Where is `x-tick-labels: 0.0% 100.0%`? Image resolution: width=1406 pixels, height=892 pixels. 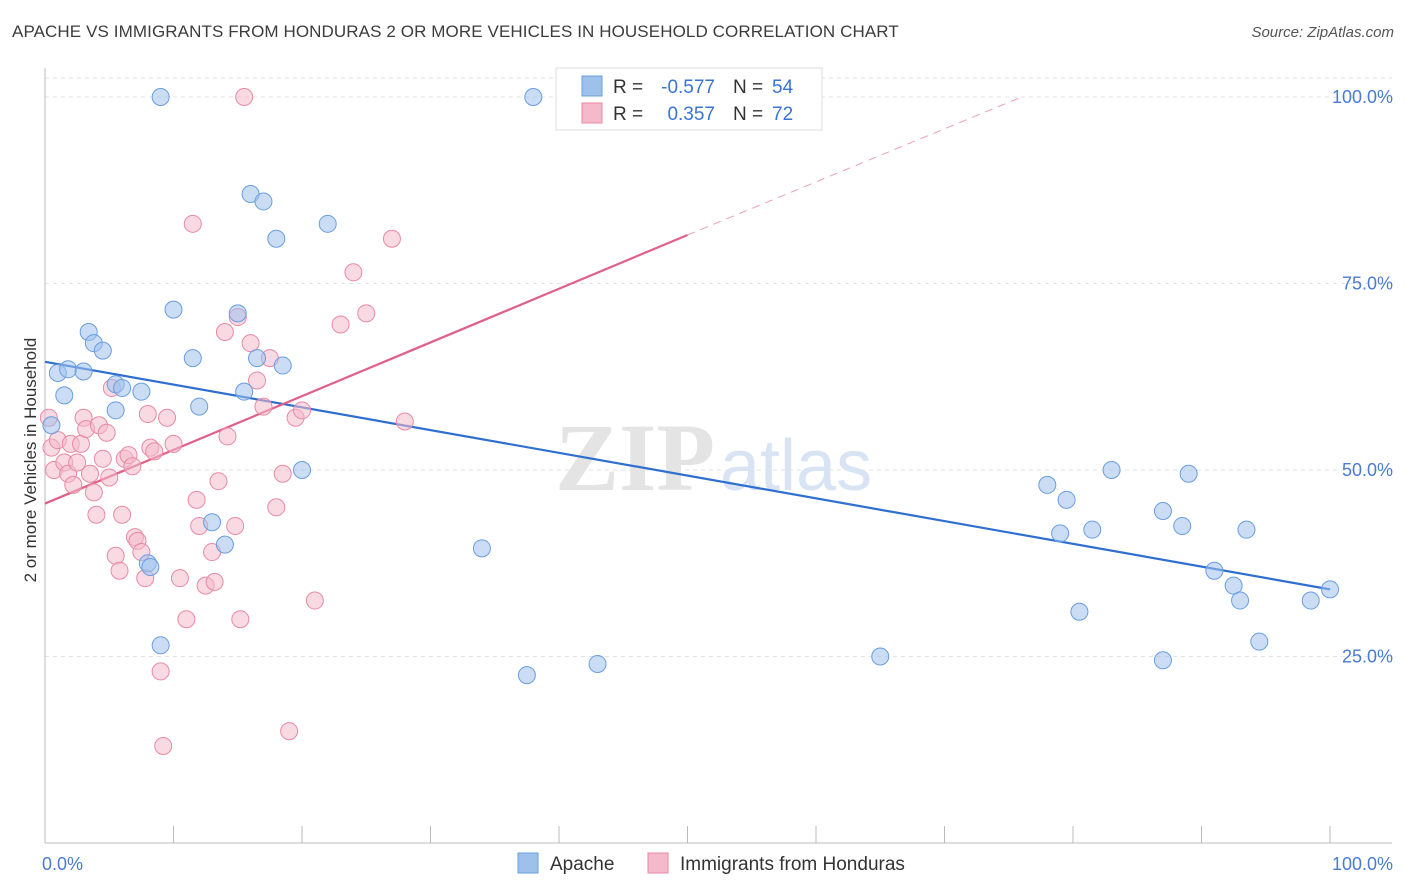
x-tick-labels: 0.0% 100.0% is located at coordinates (717, 864).